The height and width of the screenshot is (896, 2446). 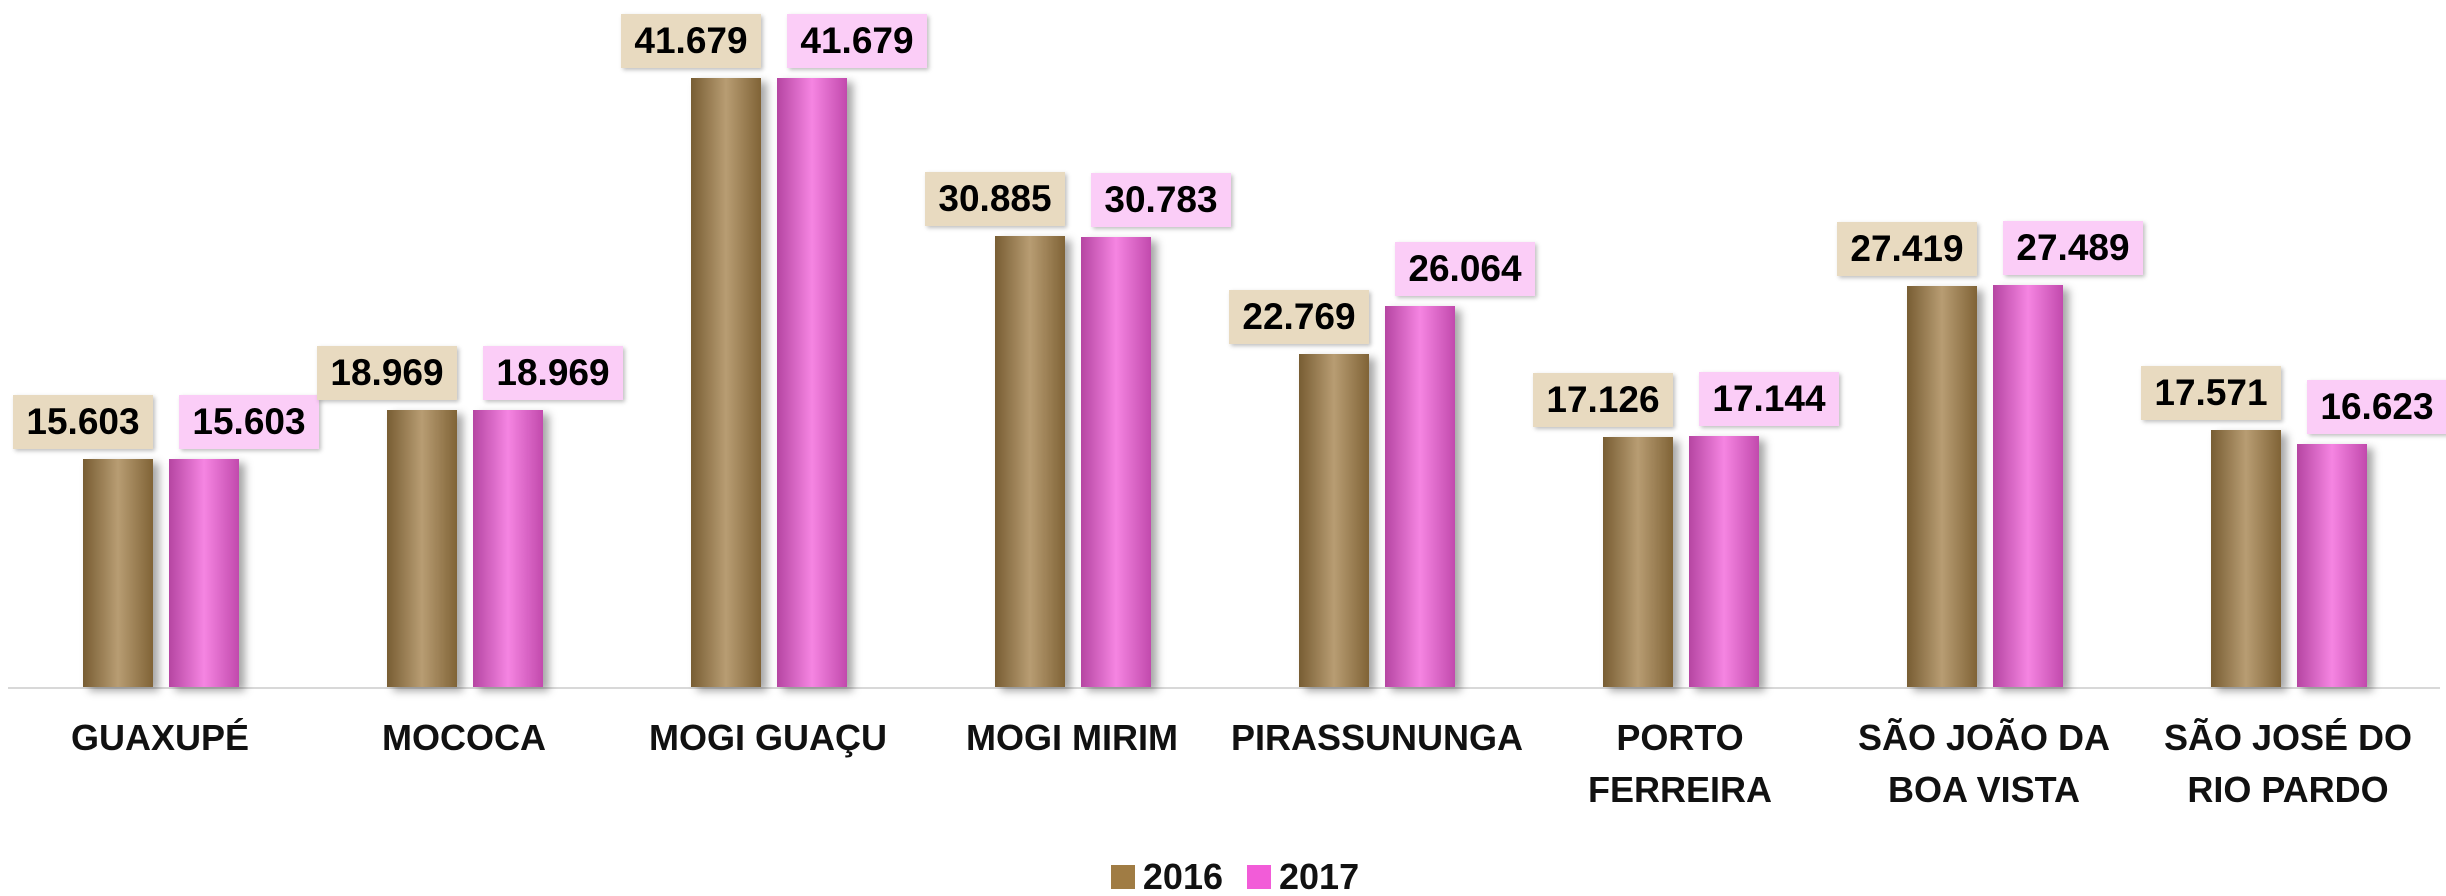 I want to click on data-label: 17.126, so click(x=1603, y=399).